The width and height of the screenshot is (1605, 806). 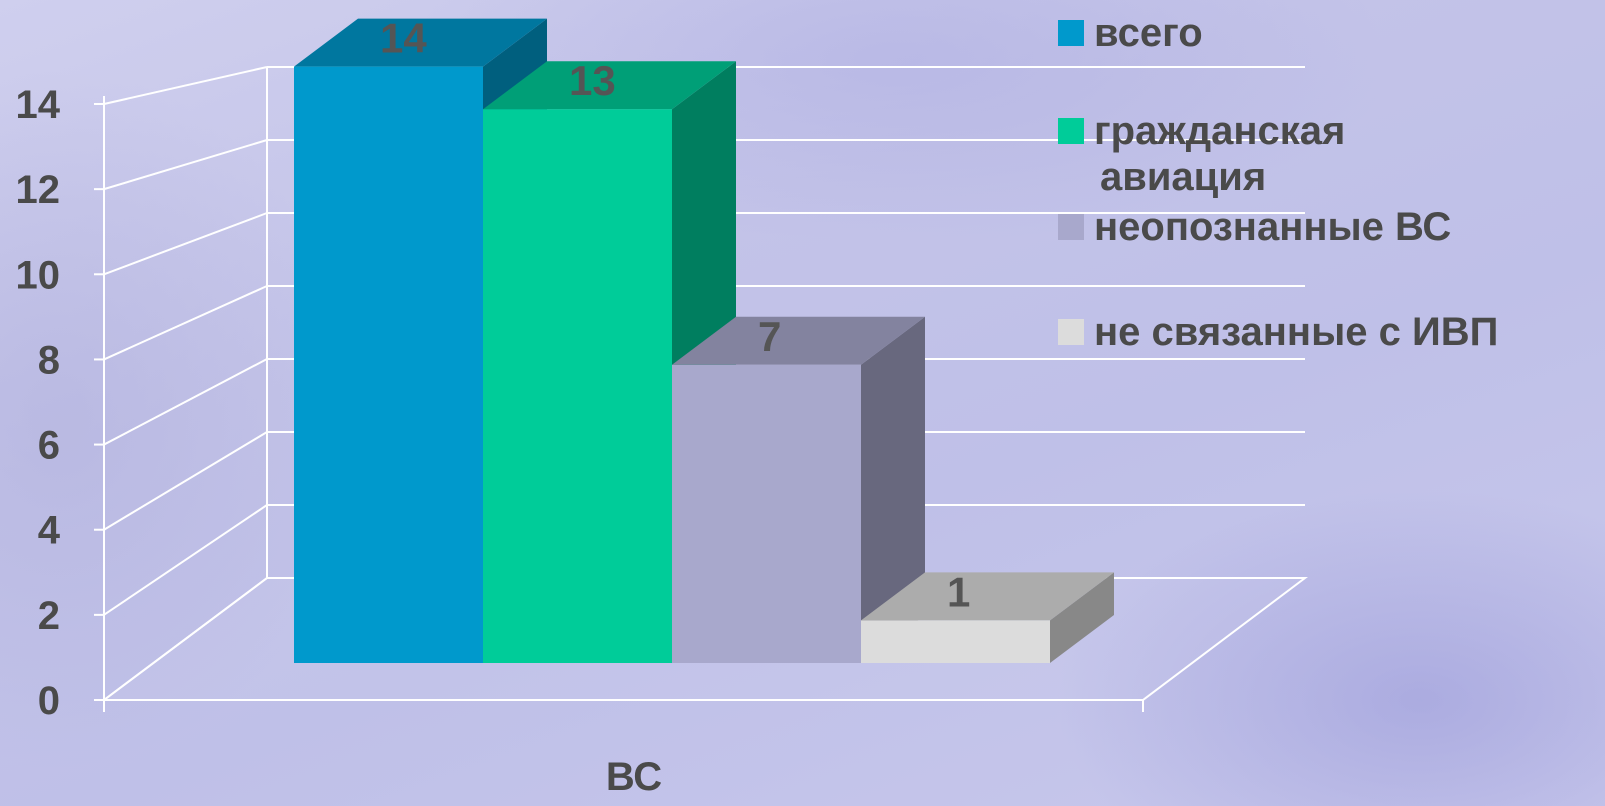 I want to click on legend-label: всего, so click(x=1148, y=33).